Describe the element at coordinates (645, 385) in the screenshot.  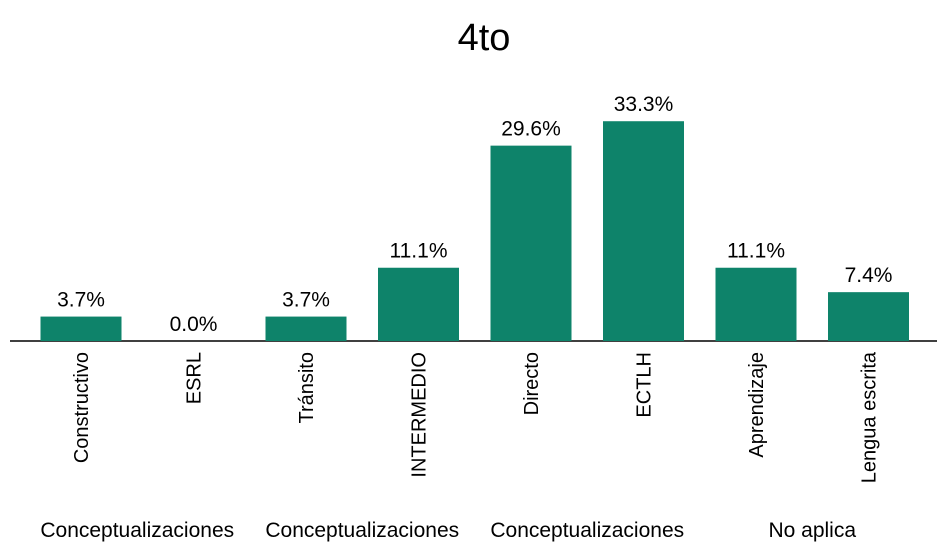
I see `x-tick-label: ECTLH` at that location.